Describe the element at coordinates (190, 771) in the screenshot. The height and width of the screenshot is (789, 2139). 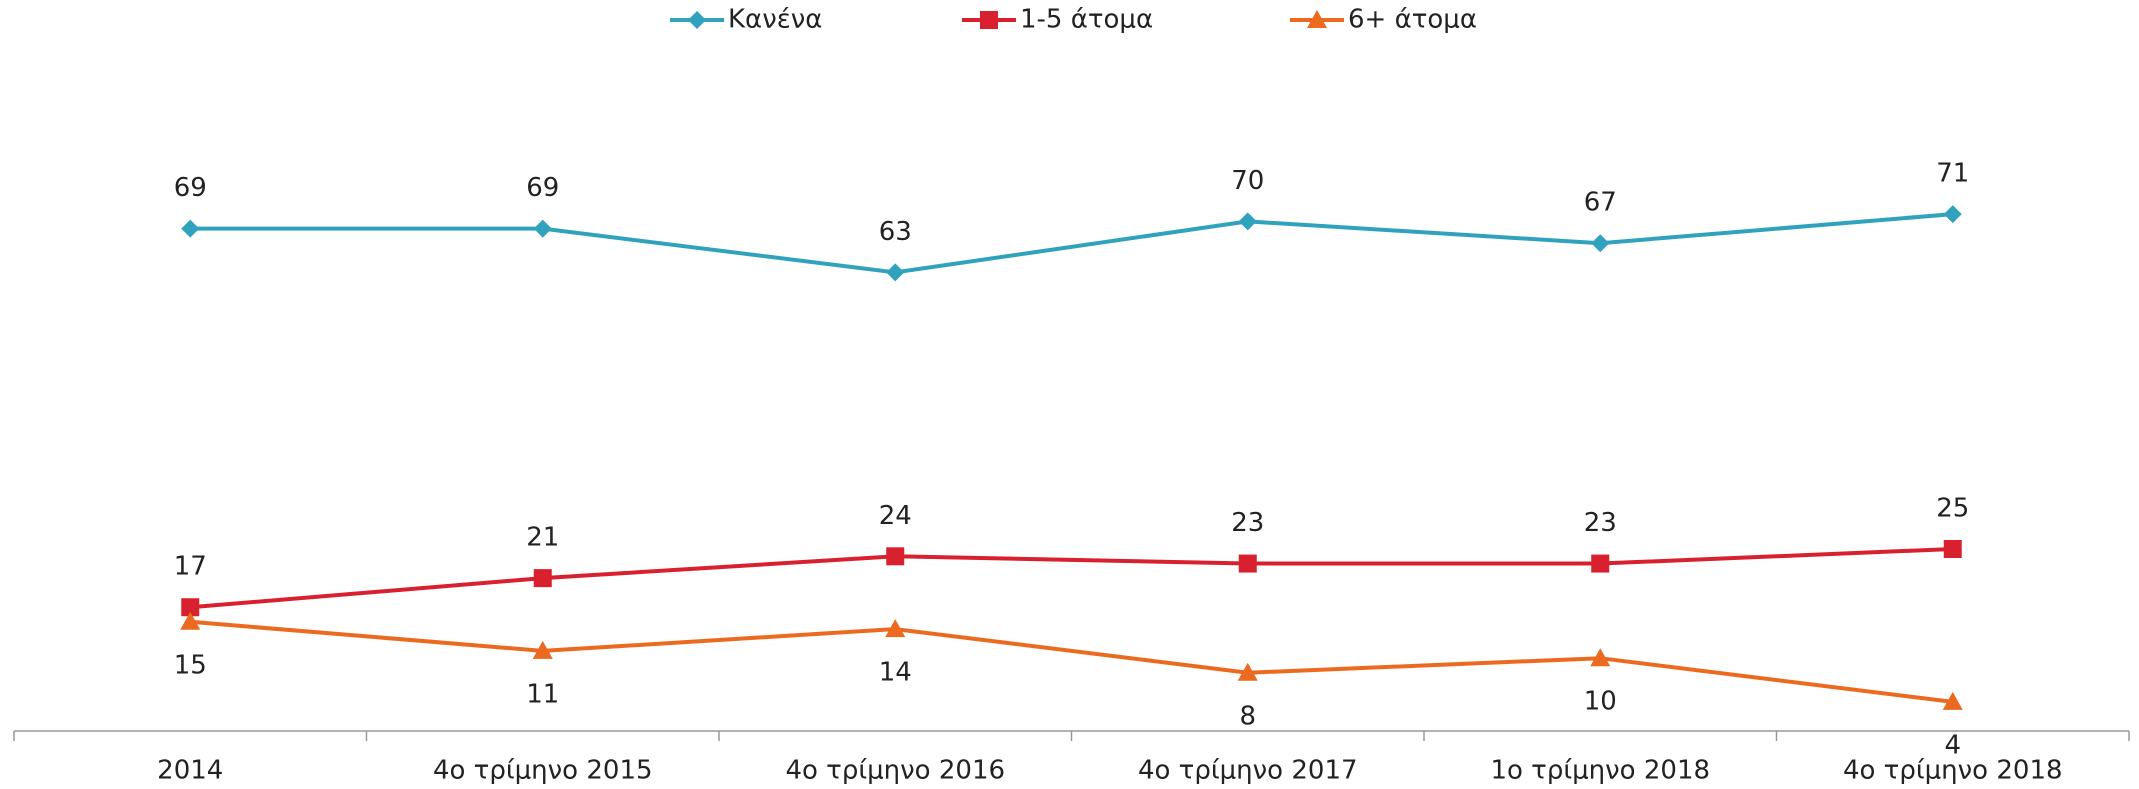
I see `x-tick-label: 2014` at that location.